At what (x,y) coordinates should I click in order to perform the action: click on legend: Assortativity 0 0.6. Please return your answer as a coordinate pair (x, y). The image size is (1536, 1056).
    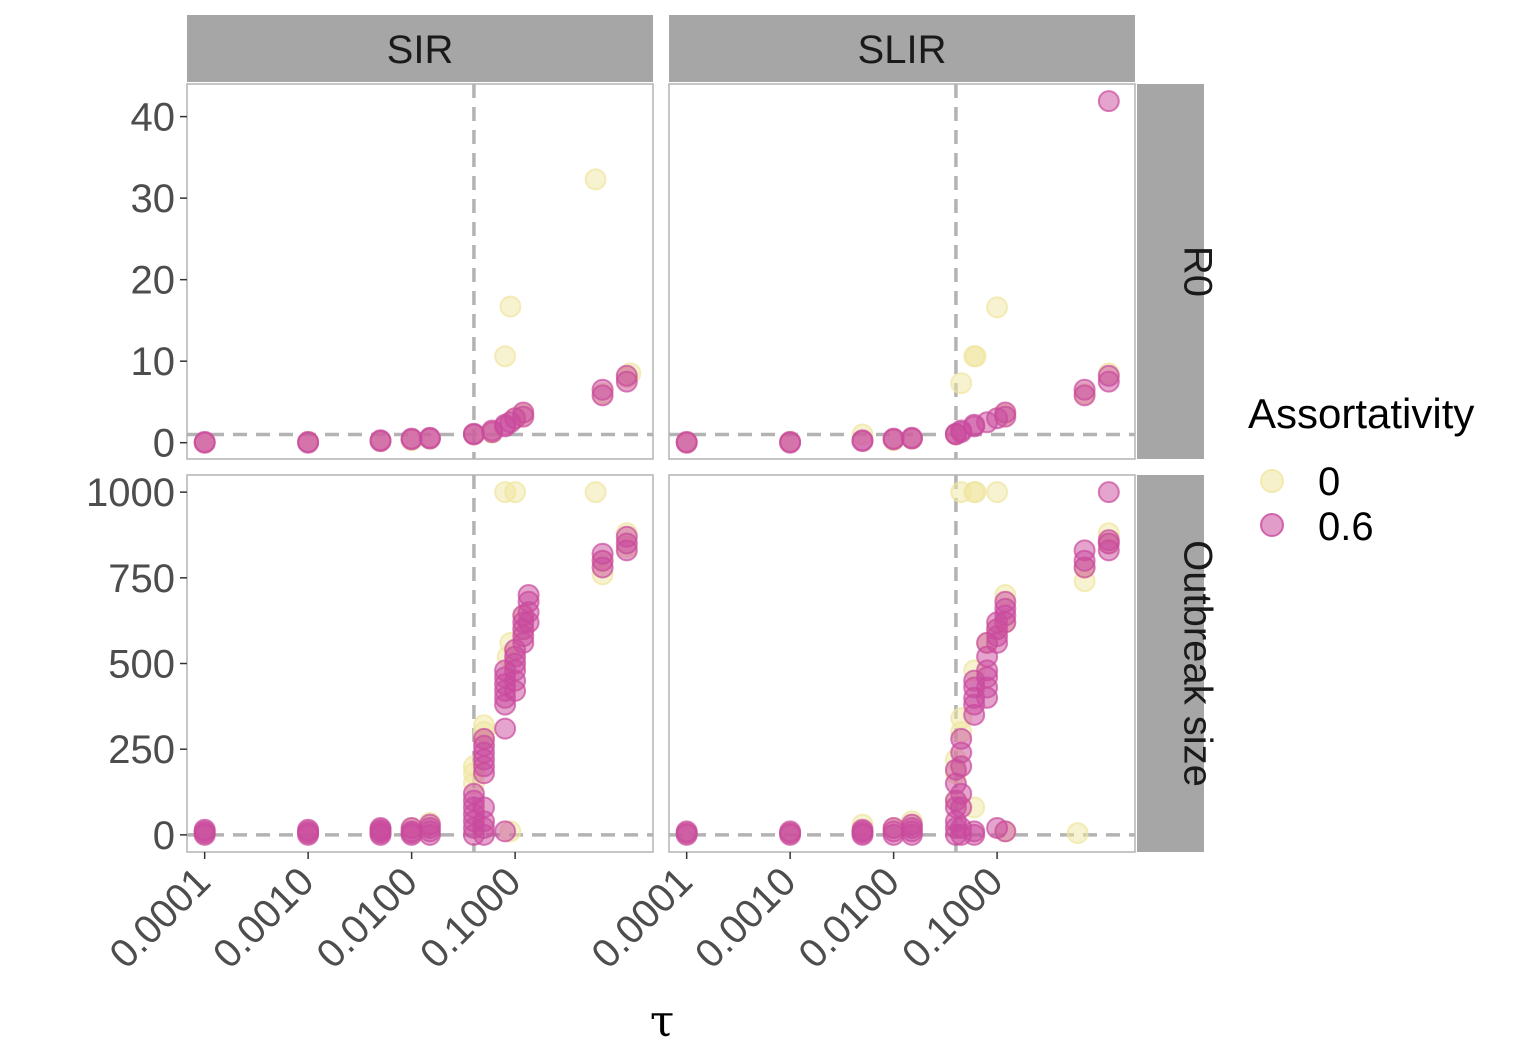
    Looking at the image, I should click on (1361, 469).